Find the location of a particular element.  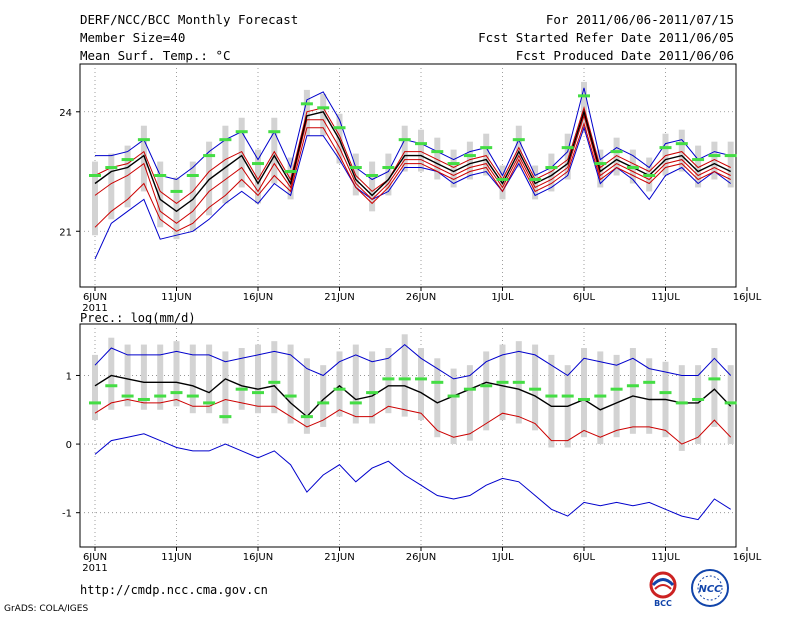

ncc-logo-text: NCC is located at coordinates (710, 589).